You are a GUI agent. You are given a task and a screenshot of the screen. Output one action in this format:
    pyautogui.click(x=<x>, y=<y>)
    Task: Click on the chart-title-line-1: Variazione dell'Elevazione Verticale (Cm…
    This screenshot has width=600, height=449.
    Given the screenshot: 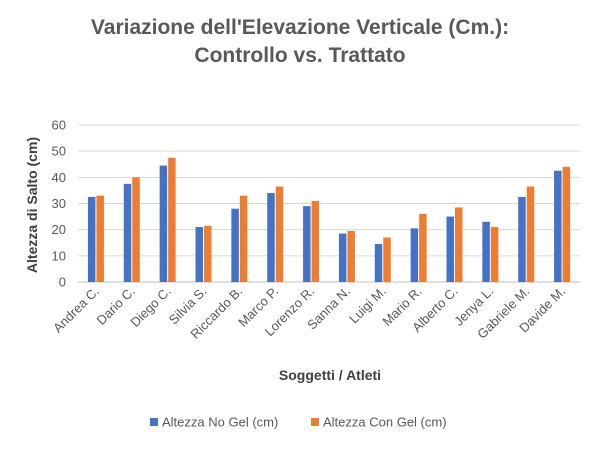 What is the action you would take?
    pyautogui.click(x=300, y=27)
    